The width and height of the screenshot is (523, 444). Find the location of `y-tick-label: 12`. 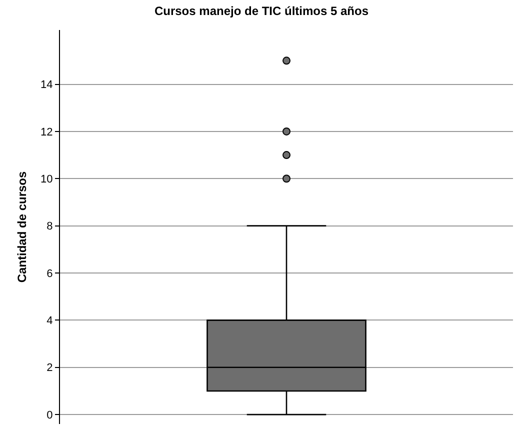

y-tick-label: 12 is located at coordinates (46, 132).